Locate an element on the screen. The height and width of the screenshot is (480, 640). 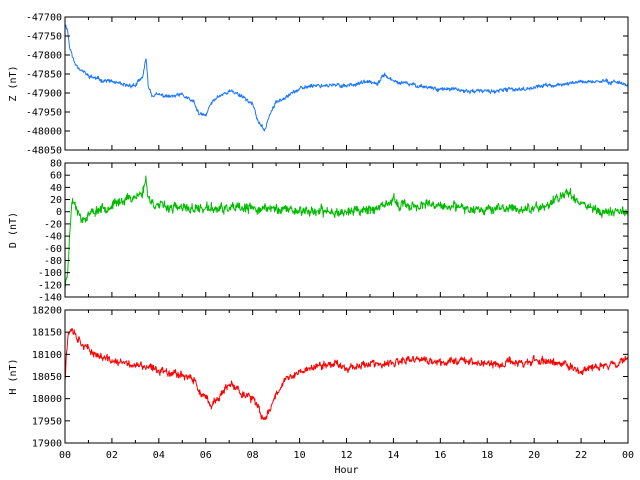
y-tick-label-1-8: -80 is located at coordinates (53, 261).